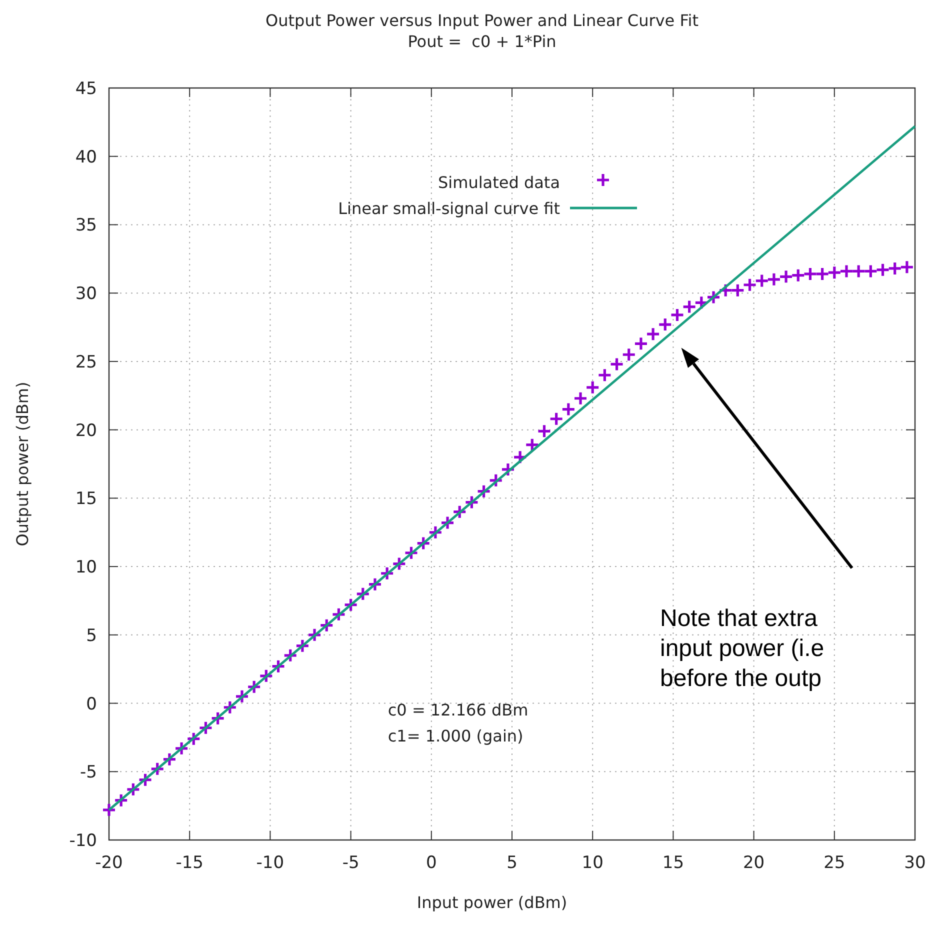 This screenshot has height=930, width=933. What do you see at coordinates (482, 41) in the screenshot?
I see `chart-subtitle: Pout = c0 + 1*Pin` at bounding box center [482, 41].